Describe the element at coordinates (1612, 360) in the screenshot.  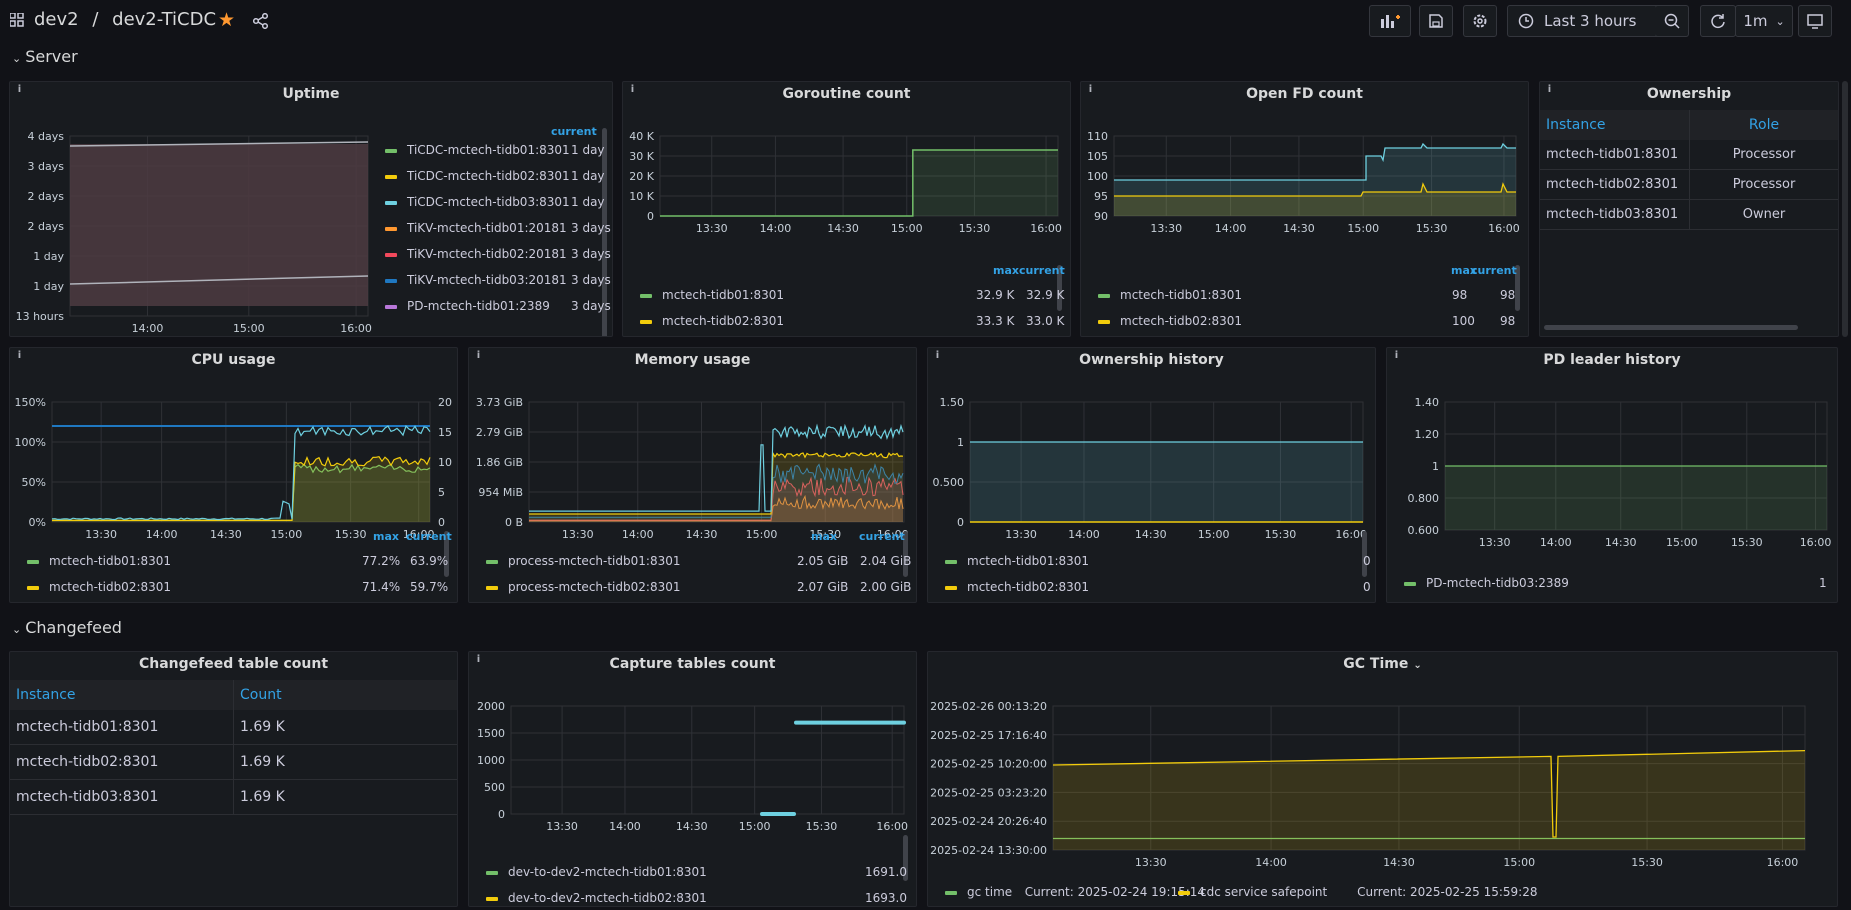
I see `panel-title: PD leader history` at that location.